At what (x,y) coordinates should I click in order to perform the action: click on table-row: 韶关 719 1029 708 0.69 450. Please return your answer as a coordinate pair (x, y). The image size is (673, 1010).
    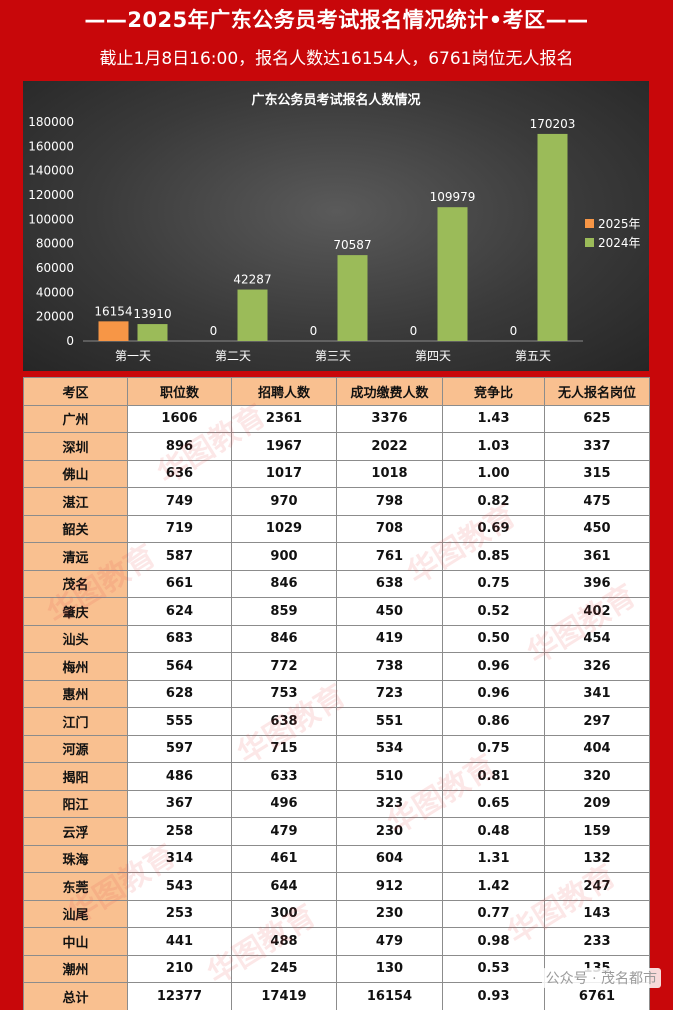
    Looking at the image, I should click on (336, 528).